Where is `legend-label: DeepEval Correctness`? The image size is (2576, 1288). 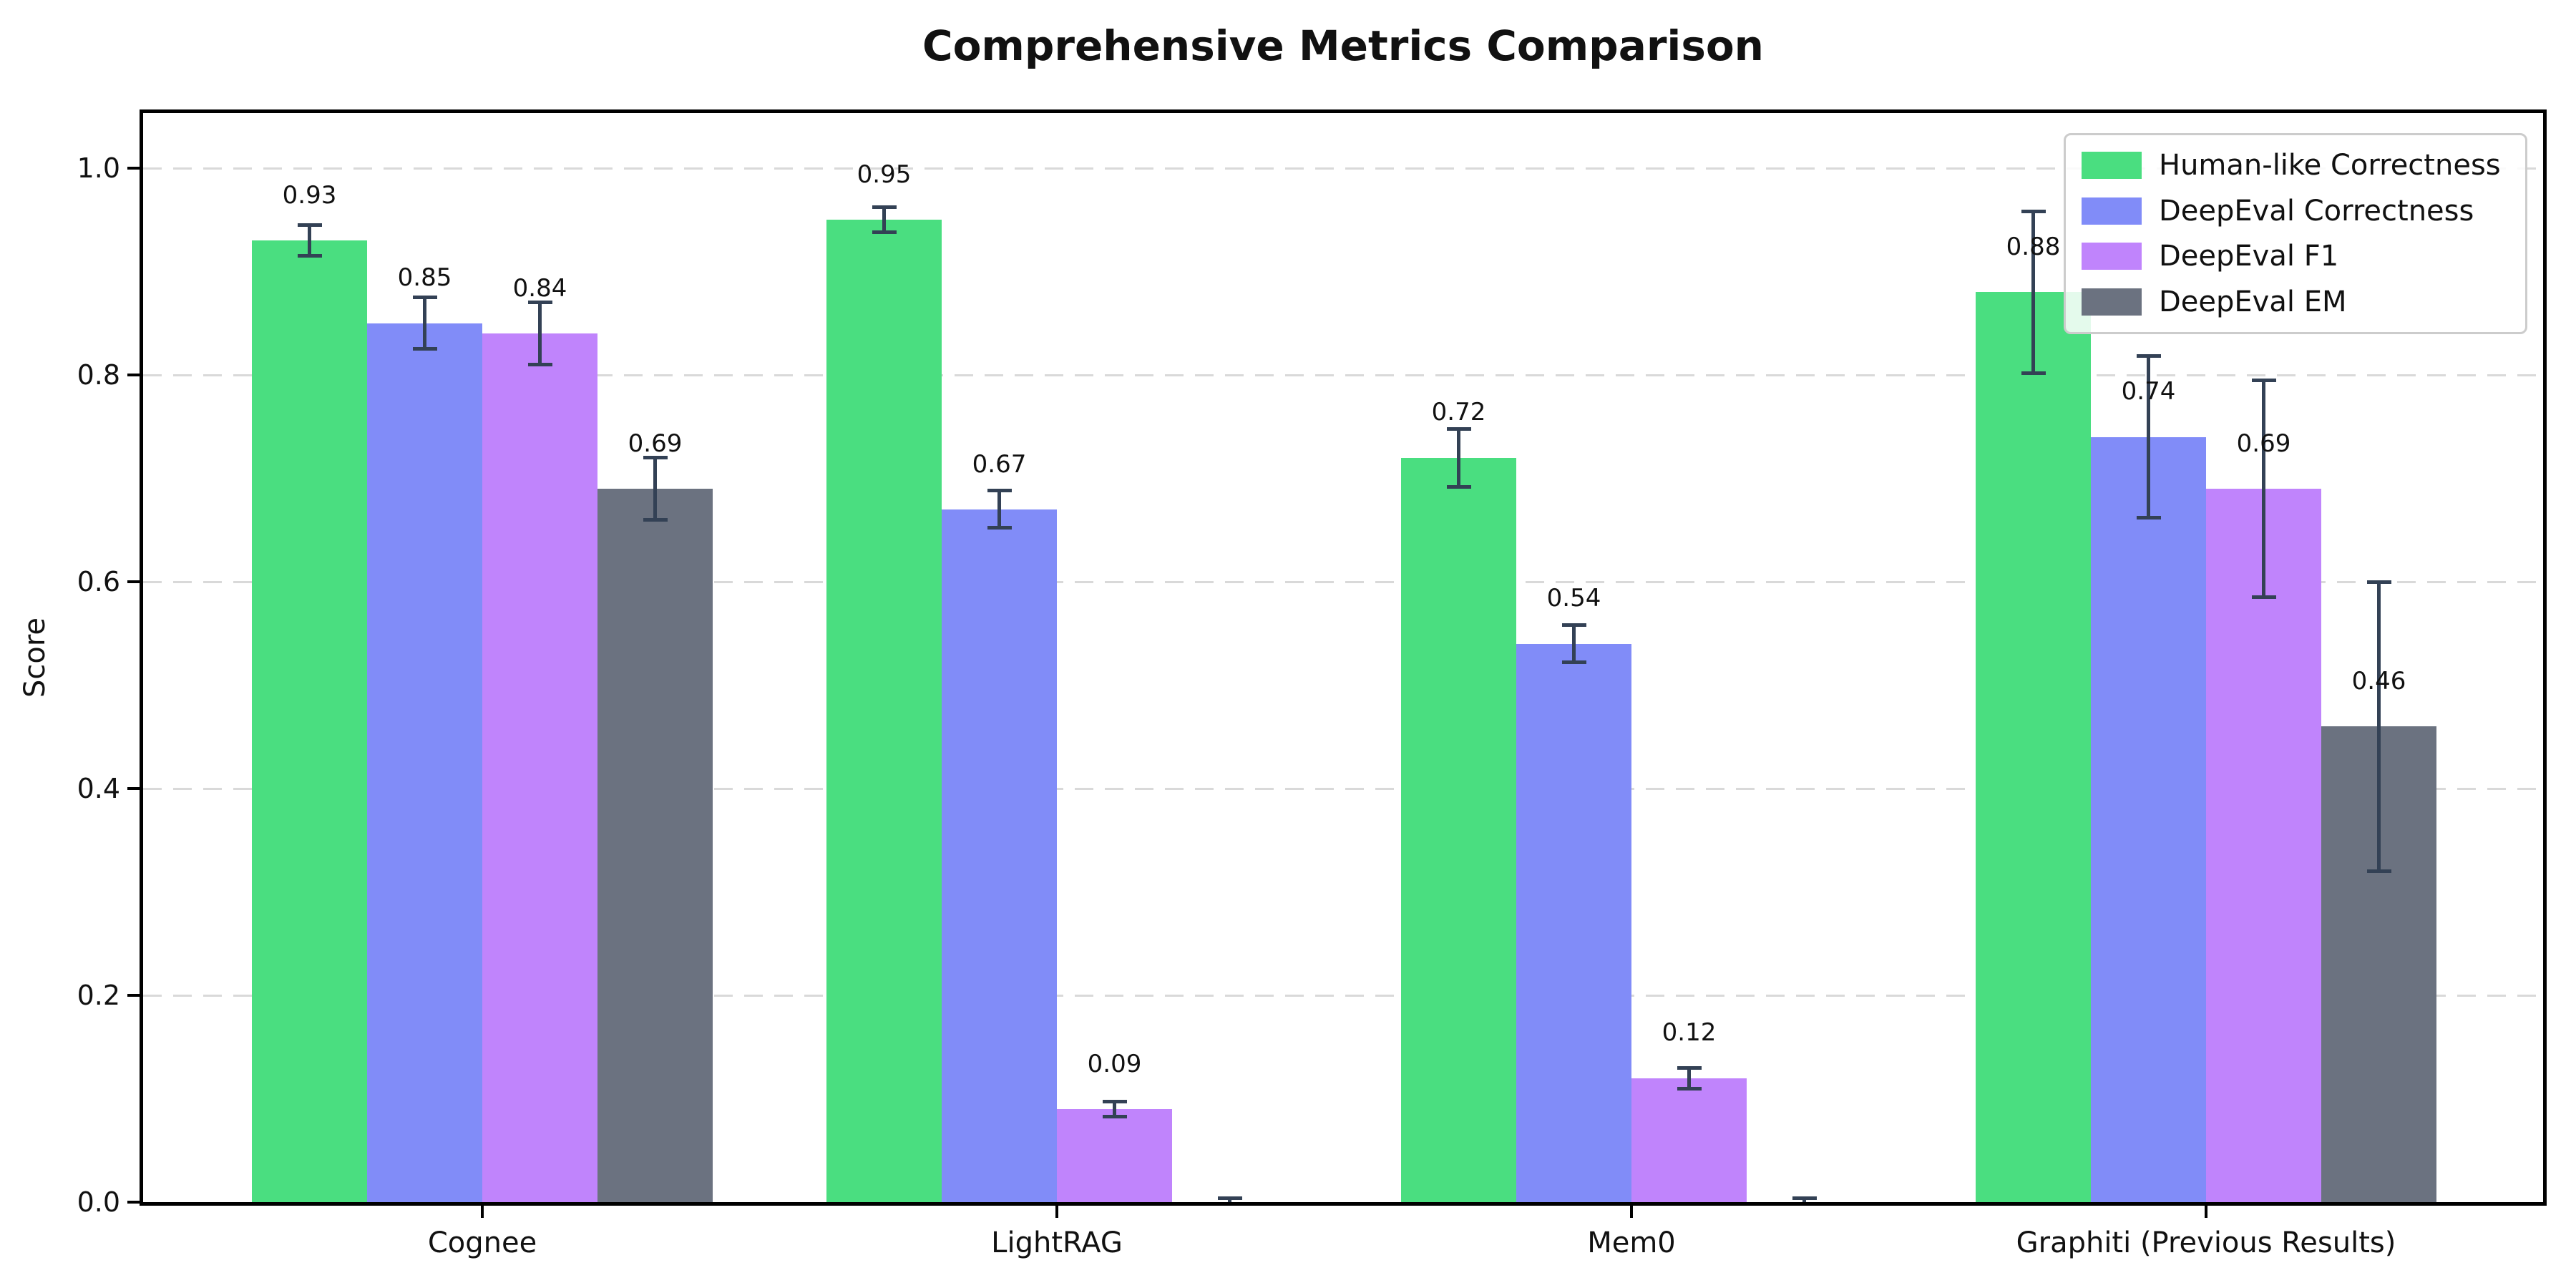
legend-label: DeepEval Correctness is located at coordinates (2316, 211).